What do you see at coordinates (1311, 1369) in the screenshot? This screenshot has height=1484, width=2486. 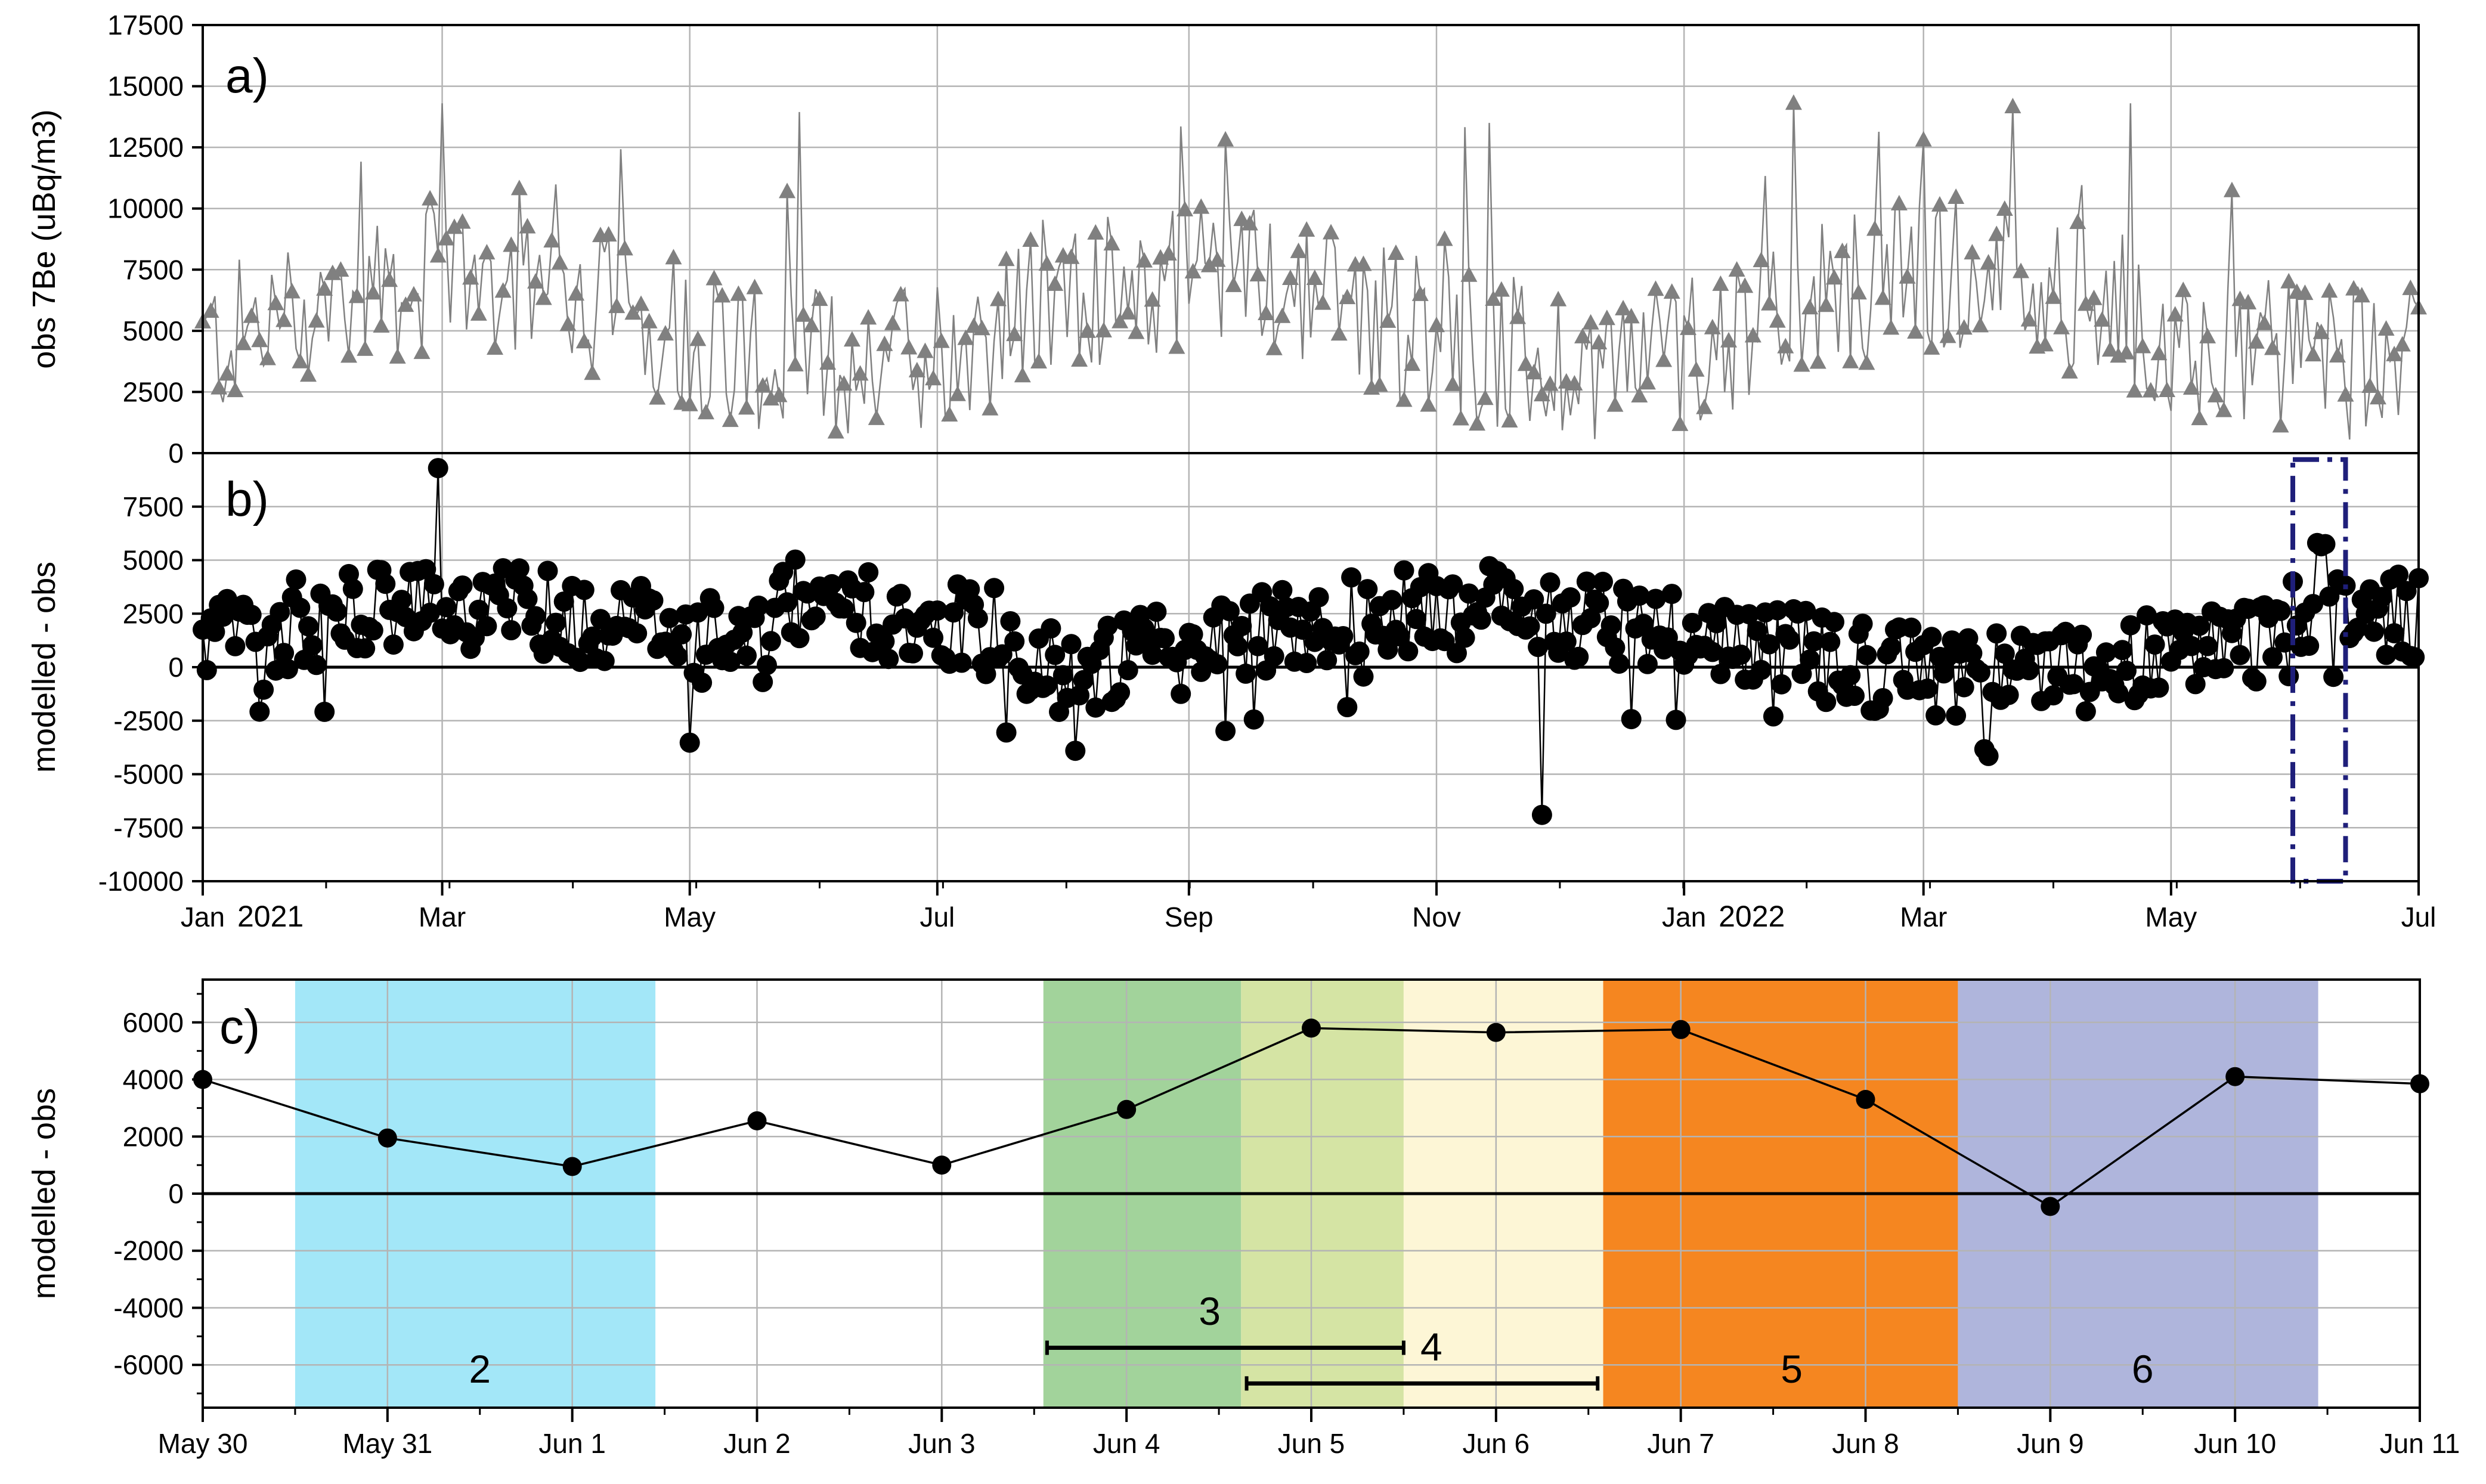 I see `band-labels-c: 2 5 6` at bounding box center [1311, 1369].